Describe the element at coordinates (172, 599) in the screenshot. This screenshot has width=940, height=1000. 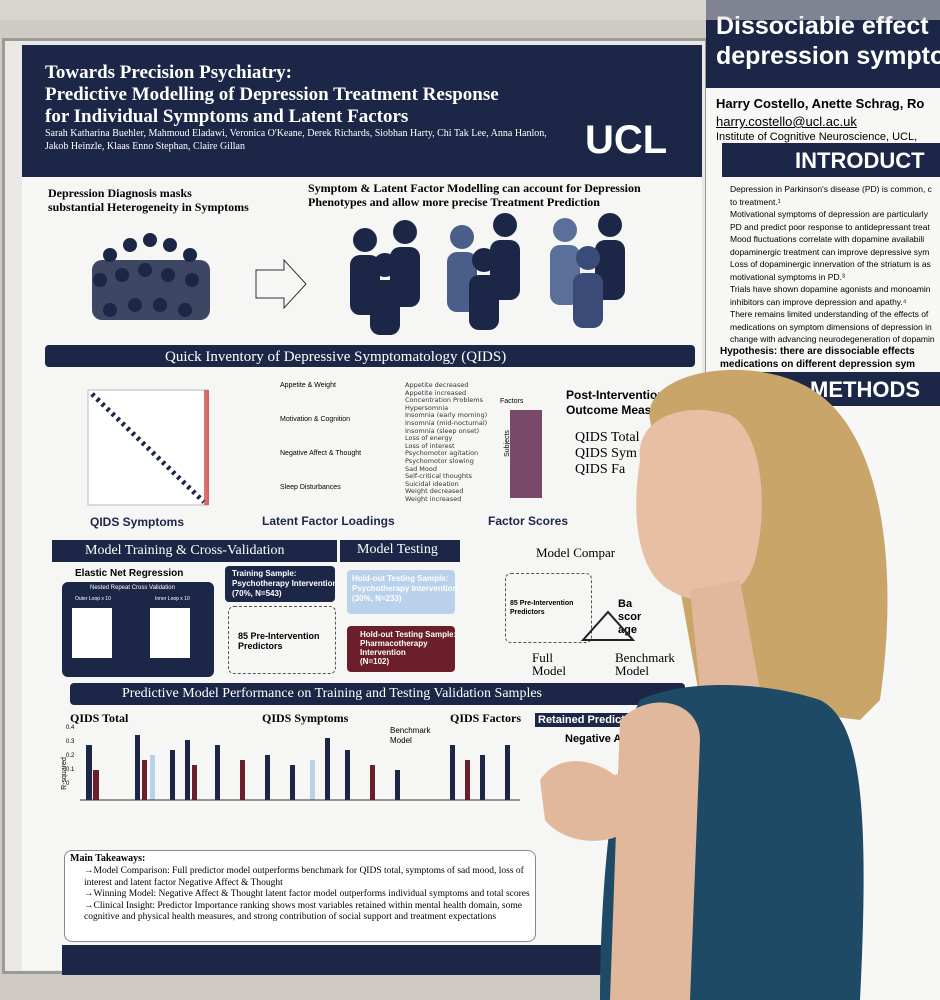
I see `method-label: Inner Loop x 10` at that location.